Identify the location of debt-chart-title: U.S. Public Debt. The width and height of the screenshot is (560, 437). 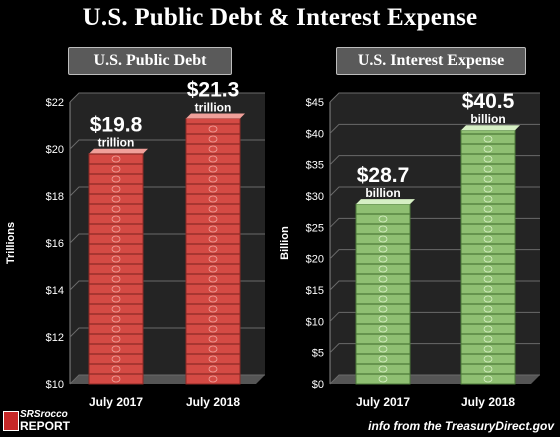
(150, 61).